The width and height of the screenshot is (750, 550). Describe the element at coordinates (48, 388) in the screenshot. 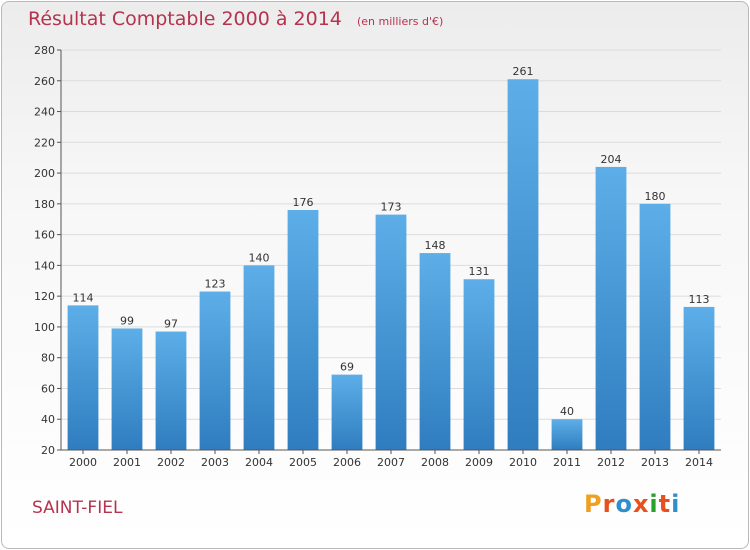

I see `y-tick-label: 60` at that location.